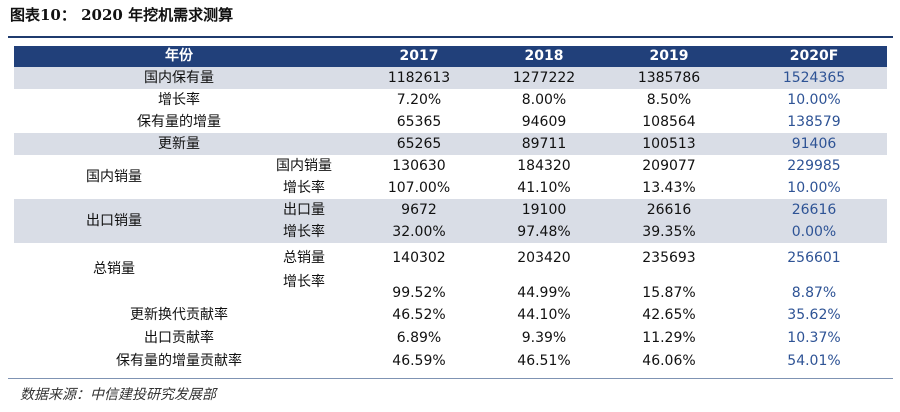 This screenshot has height=412, width=900. What do you see at coordinates (450, 37) in the screenshot?
I see `top-rule` at bounding box center [450, 37].